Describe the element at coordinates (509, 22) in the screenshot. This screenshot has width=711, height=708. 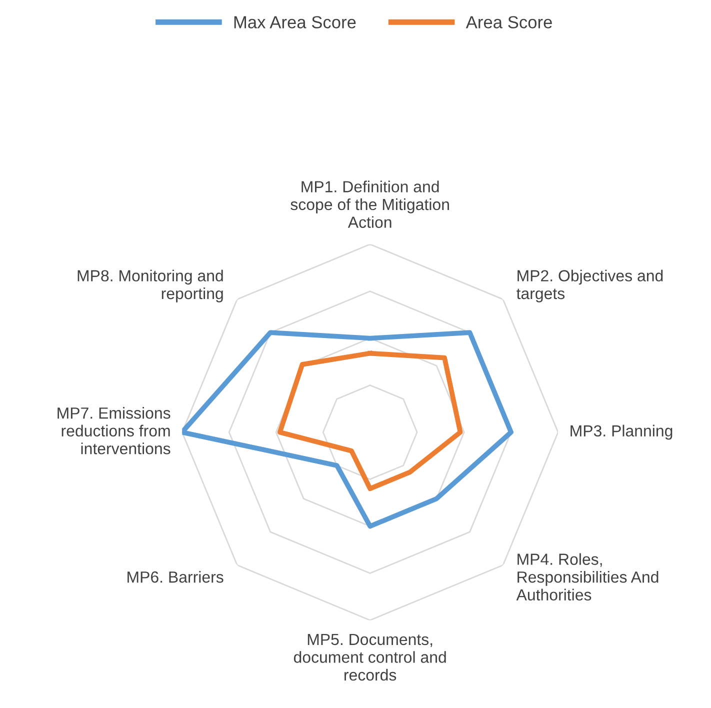
I see `legend-label: Area Score` at that location.